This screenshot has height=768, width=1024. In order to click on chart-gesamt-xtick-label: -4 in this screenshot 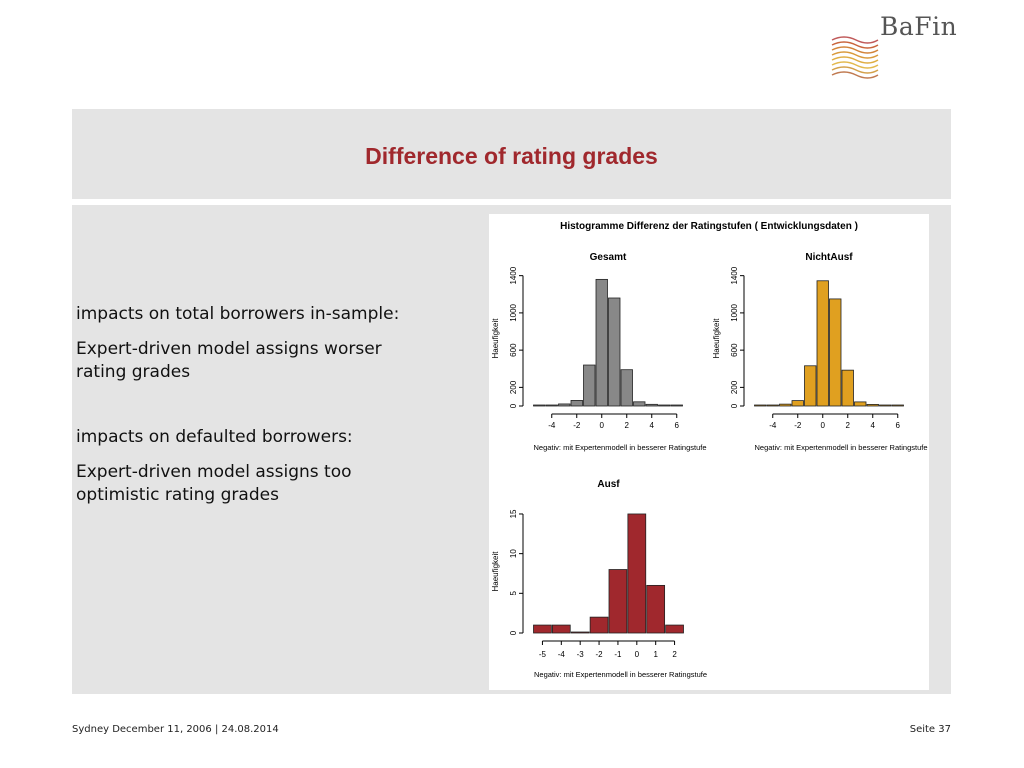, I will do `click(552, 425)`.